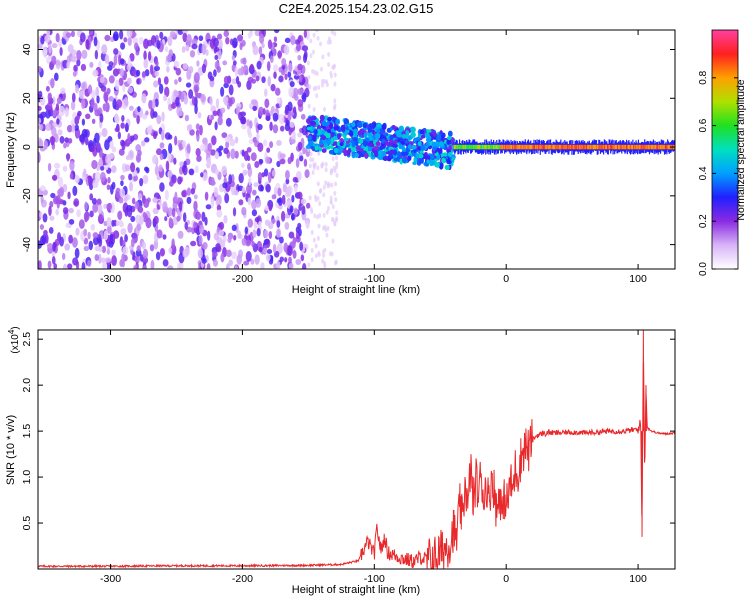 Image resolution: width=750 pixels, height=600 pixels. I want to click on y-tick-label: 0, so click(27, 147).